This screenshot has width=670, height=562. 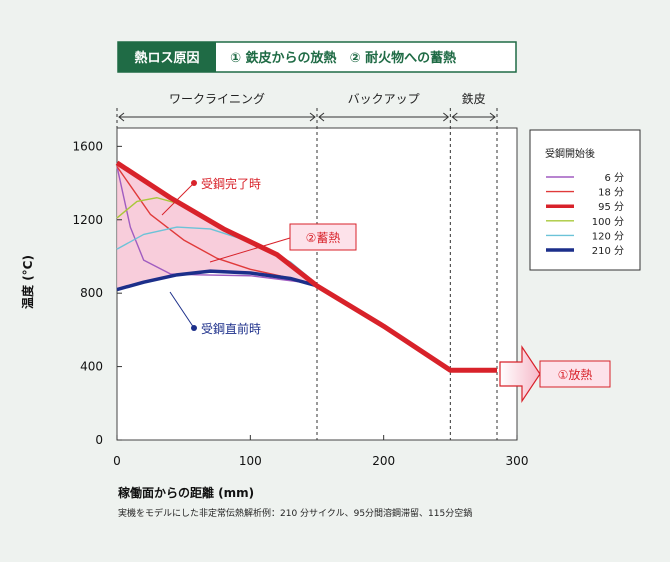 What do you see at coordinates (323, 238) in the screenshot?
I see `label-heat-storage: ②蓄熱` at bounding box center [323, 238].